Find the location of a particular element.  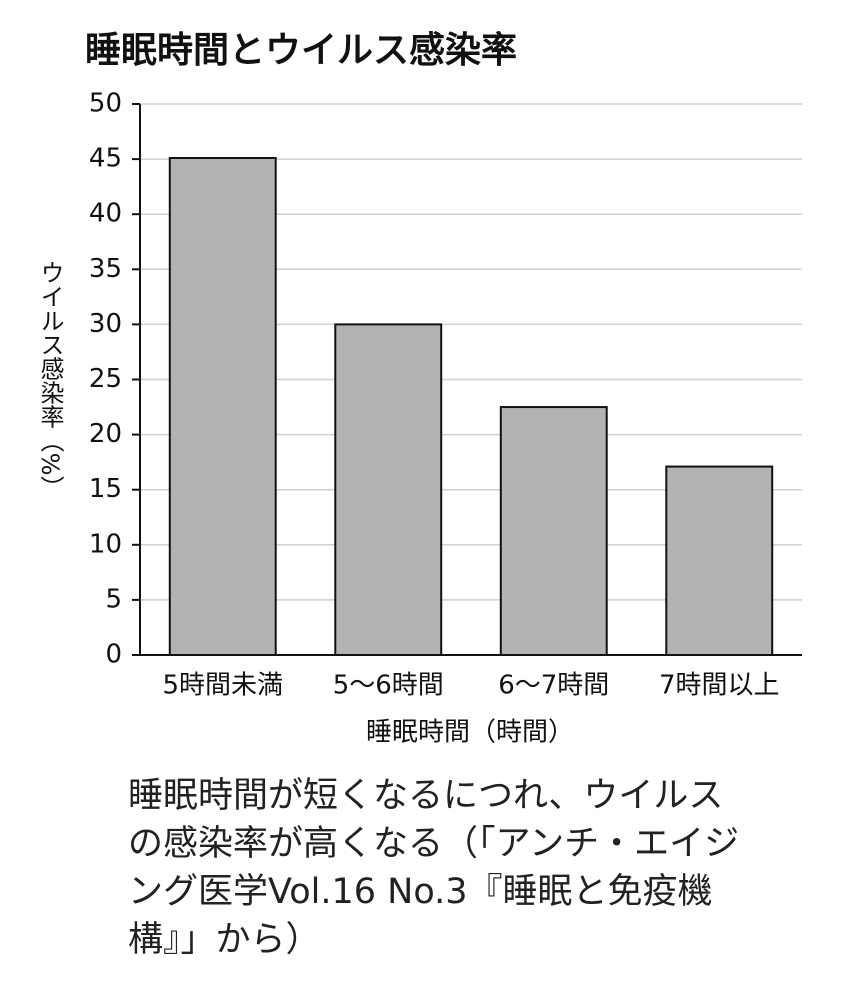

x-tick-label: 5〜6時間 is located at coordinates (388, 686).